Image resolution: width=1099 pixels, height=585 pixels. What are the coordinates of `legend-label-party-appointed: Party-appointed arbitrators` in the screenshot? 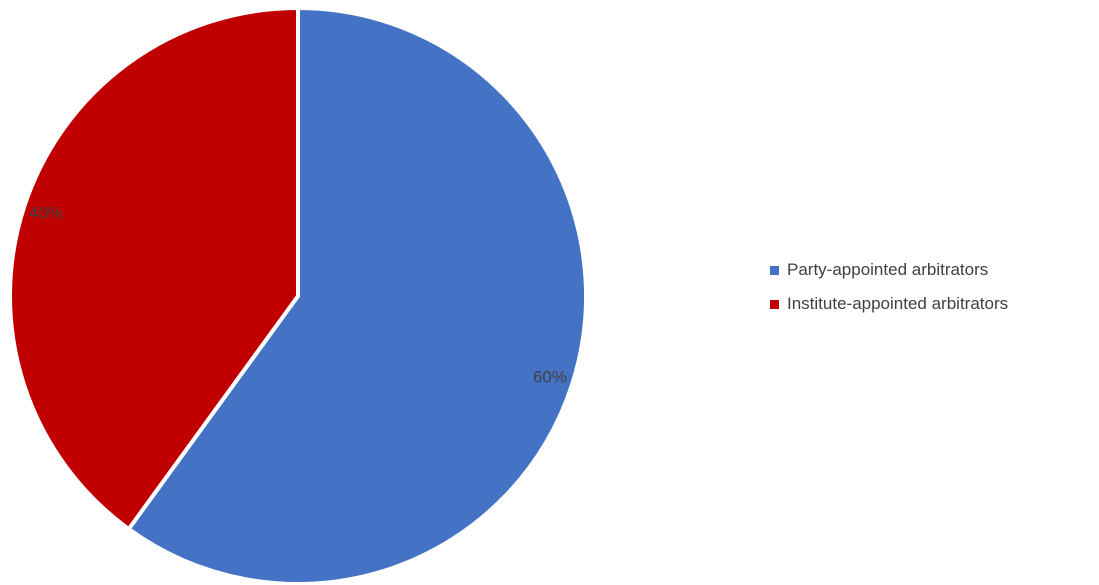 It's located at (888, 269).